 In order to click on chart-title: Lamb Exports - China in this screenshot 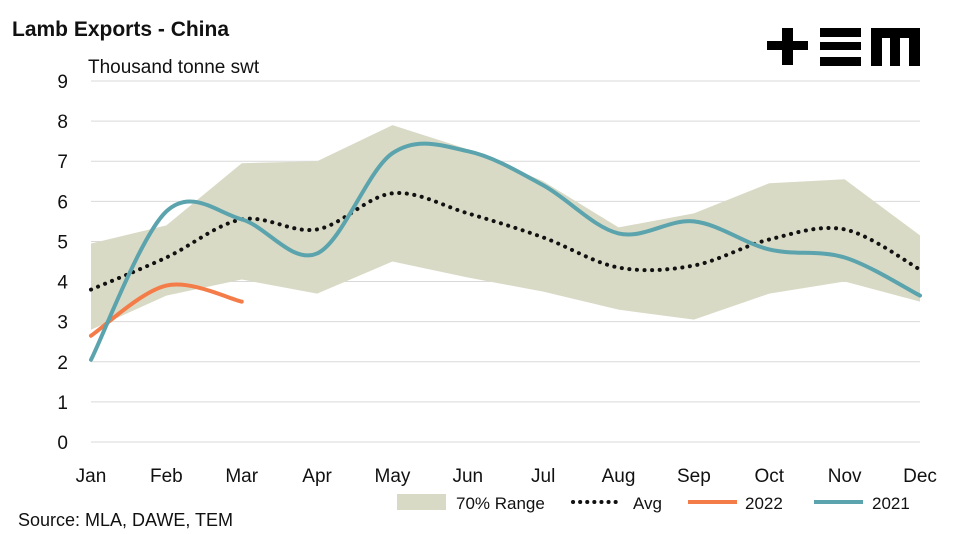, I will do `click(120, 29)`.